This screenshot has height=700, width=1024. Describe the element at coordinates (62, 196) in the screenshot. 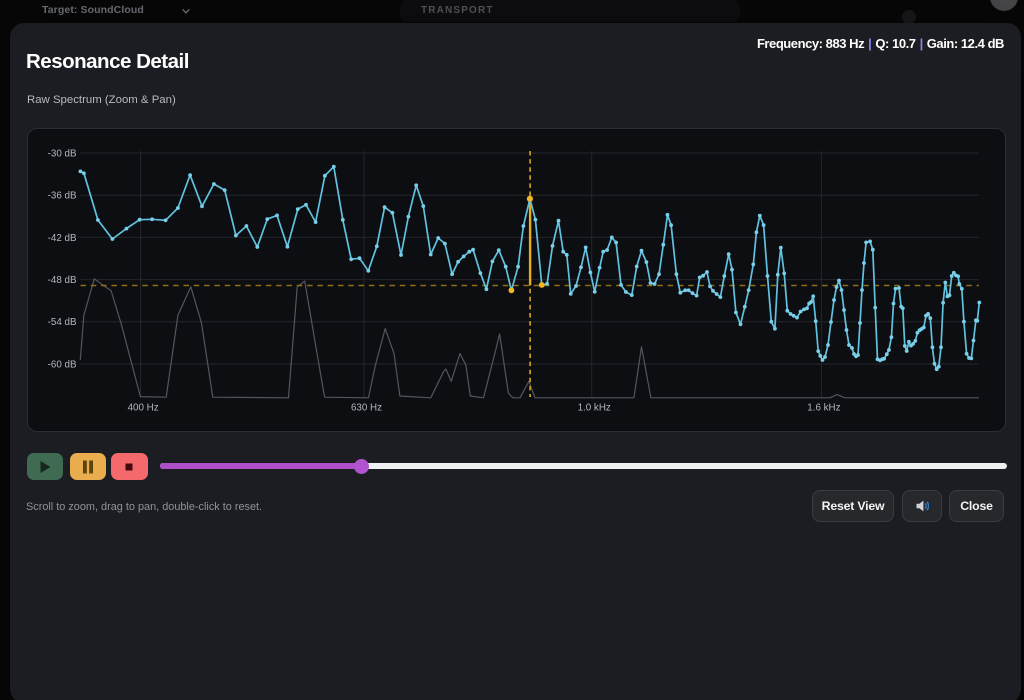

I see `svg-text: -36 dB` at that location.